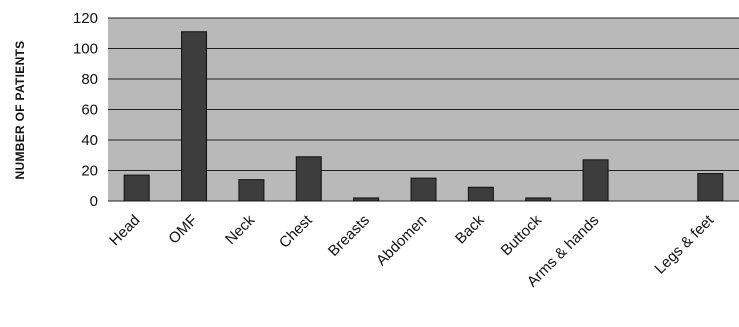 Image resolution: width=739 pixels, height=327 pixels. What do you see at coordinates (89, 171) in the screenshot?
I see `y-tick-label: 20` at bounding box center [89, 171].